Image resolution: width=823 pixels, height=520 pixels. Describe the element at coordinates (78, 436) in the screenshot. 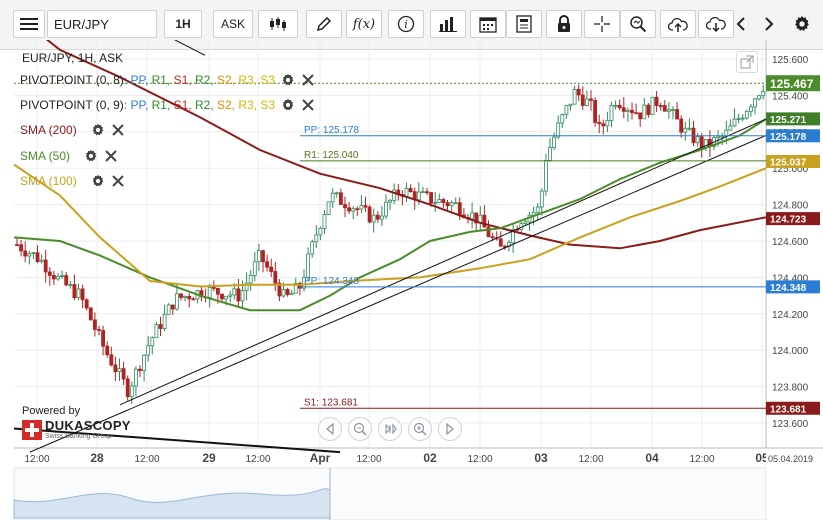

I see `brand-subtitle: Swiss Banking Group` at that location.